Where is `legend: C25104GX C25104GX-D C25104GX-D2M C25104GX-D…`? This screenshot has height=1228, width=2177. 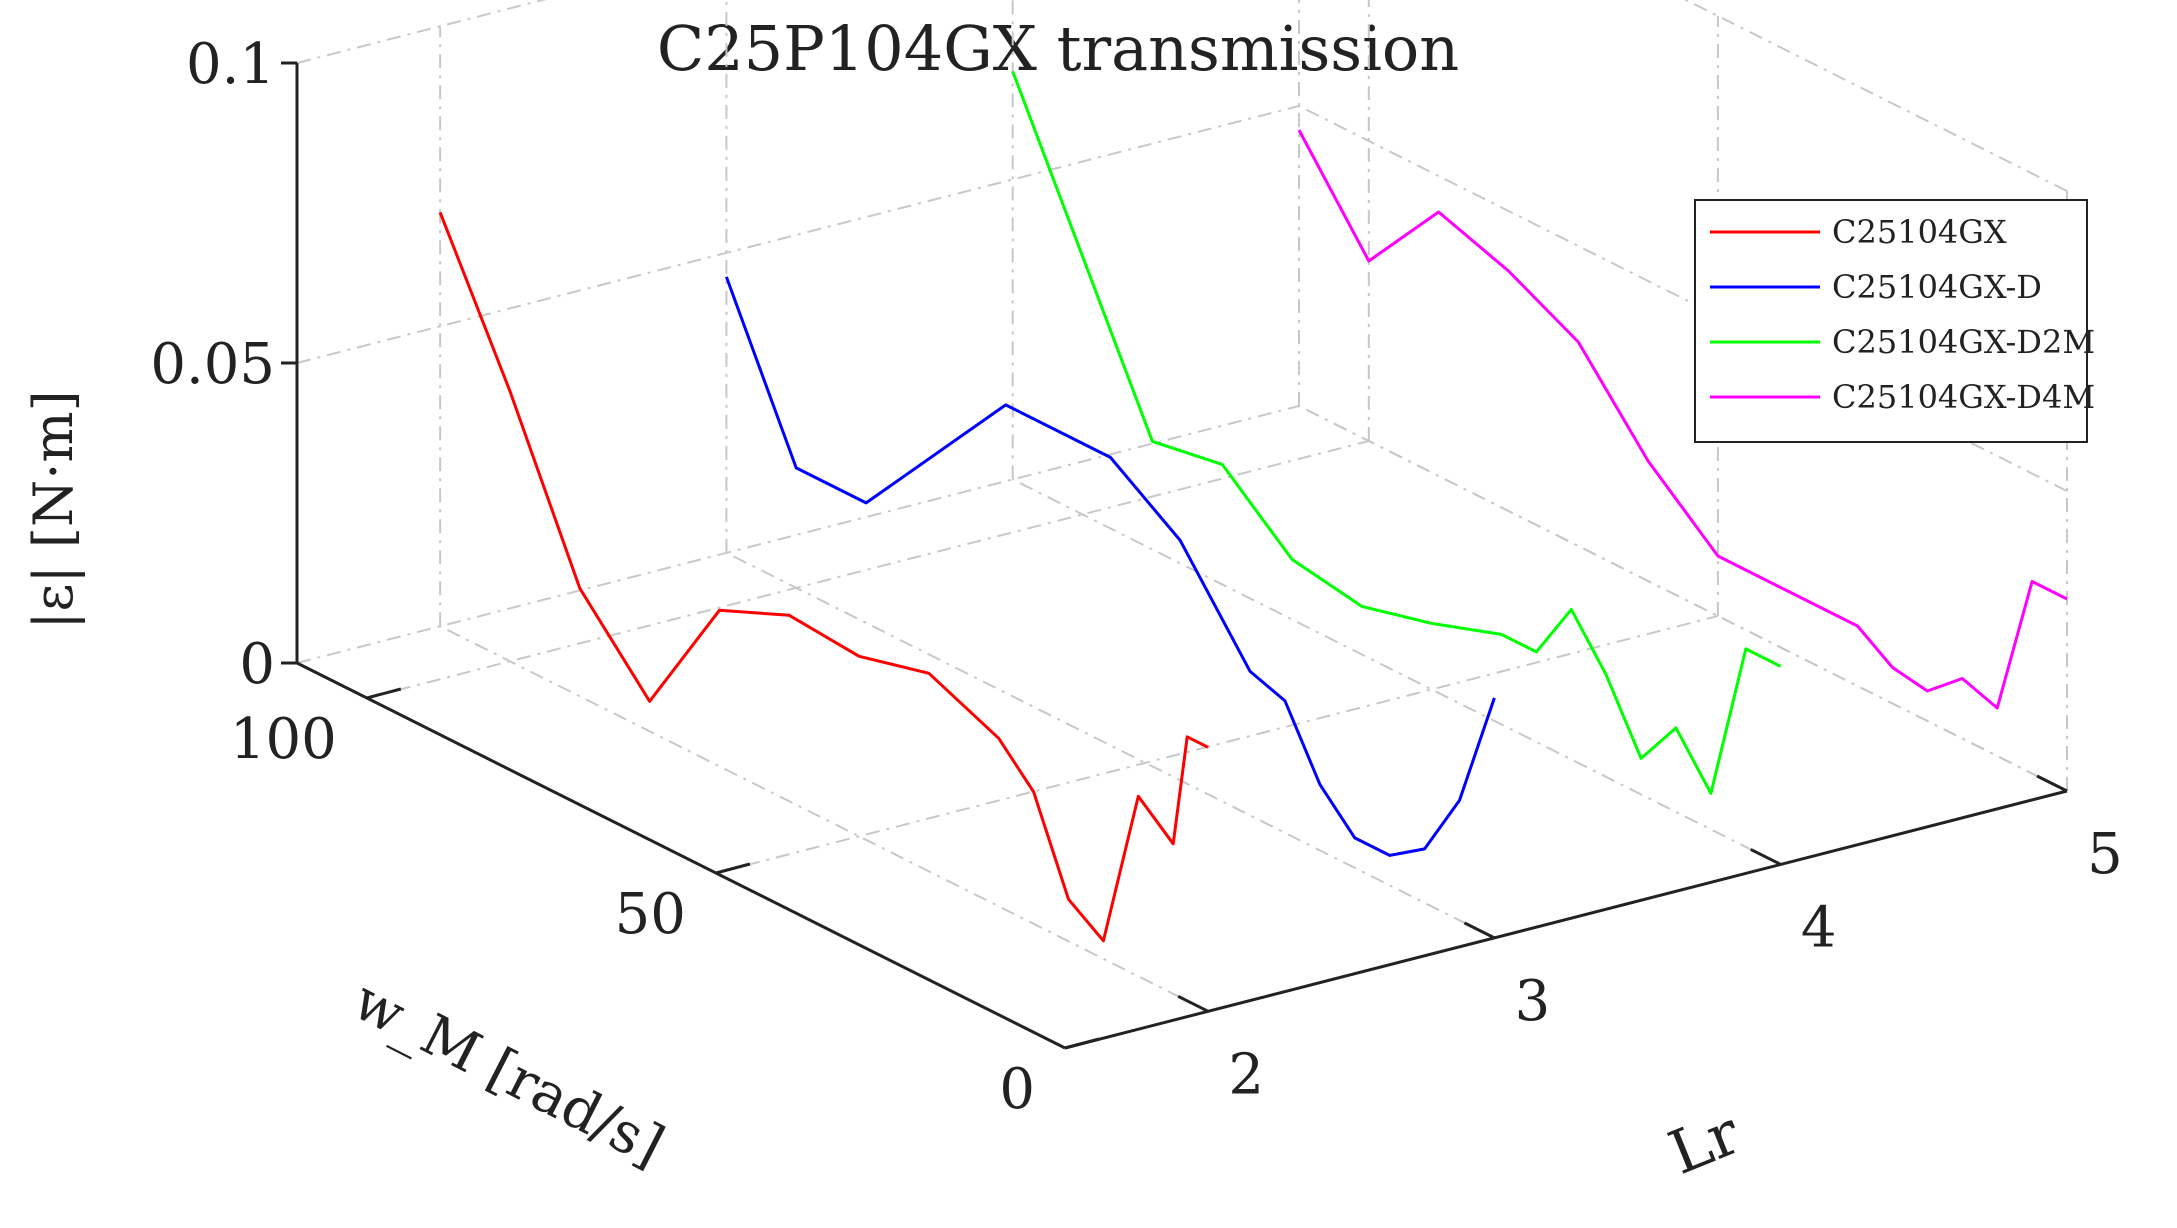
legend: C25104GX C25104GX-D C25104GX-D2M C25104GX-D… is located at coordinates (1894, 321).